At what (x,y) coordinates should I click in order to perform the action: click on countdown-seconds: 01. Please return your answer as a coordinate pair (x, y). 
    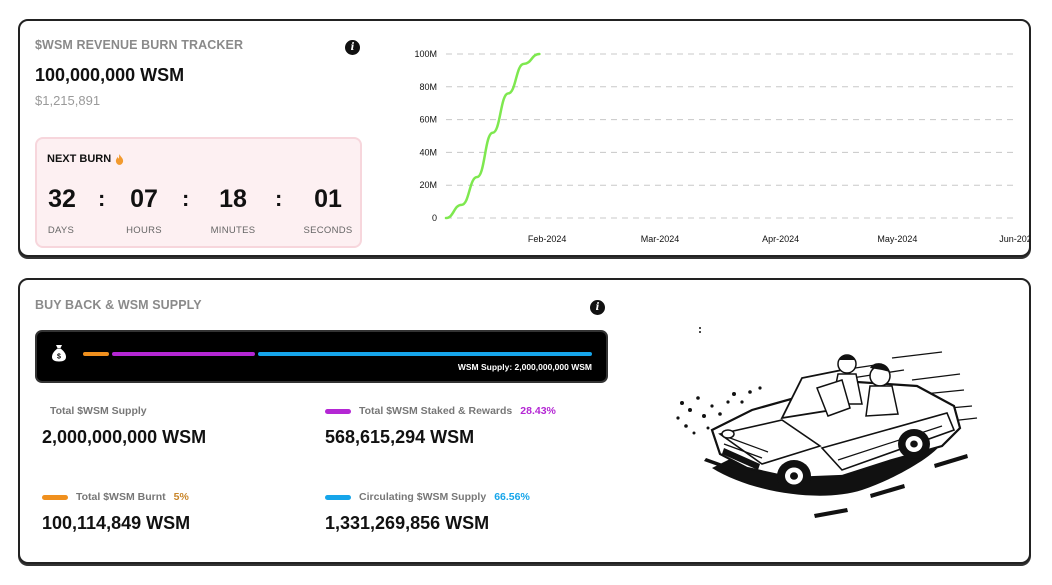
    Looking at the image, I should click on (328, 199).